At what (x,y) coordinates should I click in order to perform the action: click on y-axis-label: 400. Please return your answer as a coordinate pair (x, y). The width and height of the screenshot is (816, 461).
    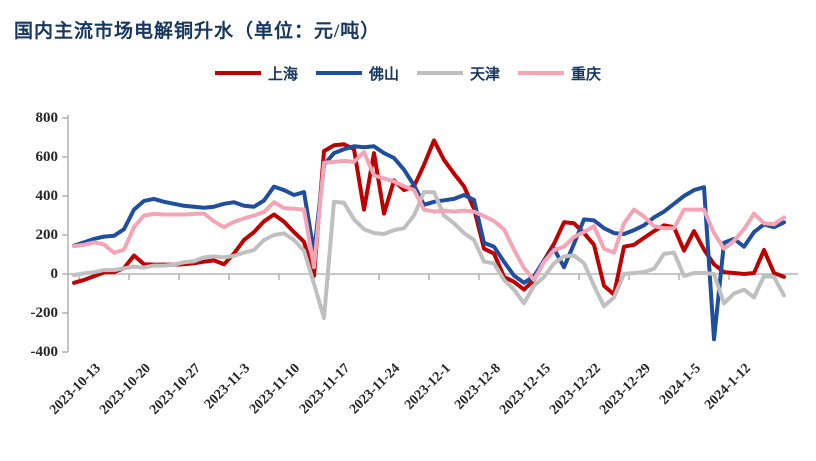
    Looking at the image, I should click on (47, 196).